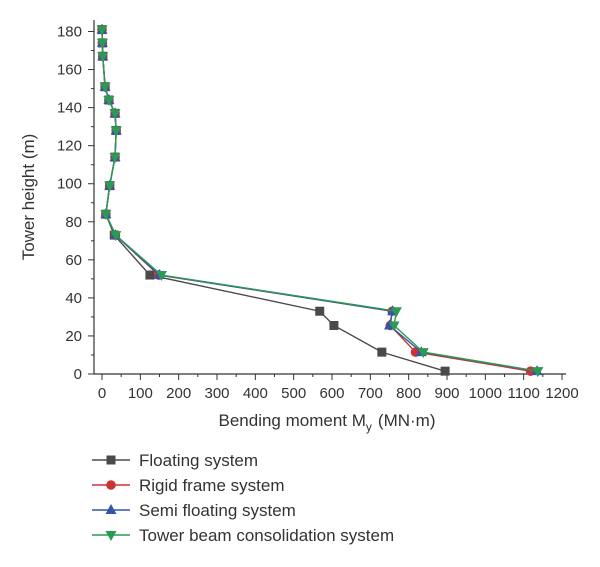 The height and width of the screenshot is (567, 600). Describe the element at coordinates (73, 260) in the screenshot. I see `y-tick-label: 60` at that location.